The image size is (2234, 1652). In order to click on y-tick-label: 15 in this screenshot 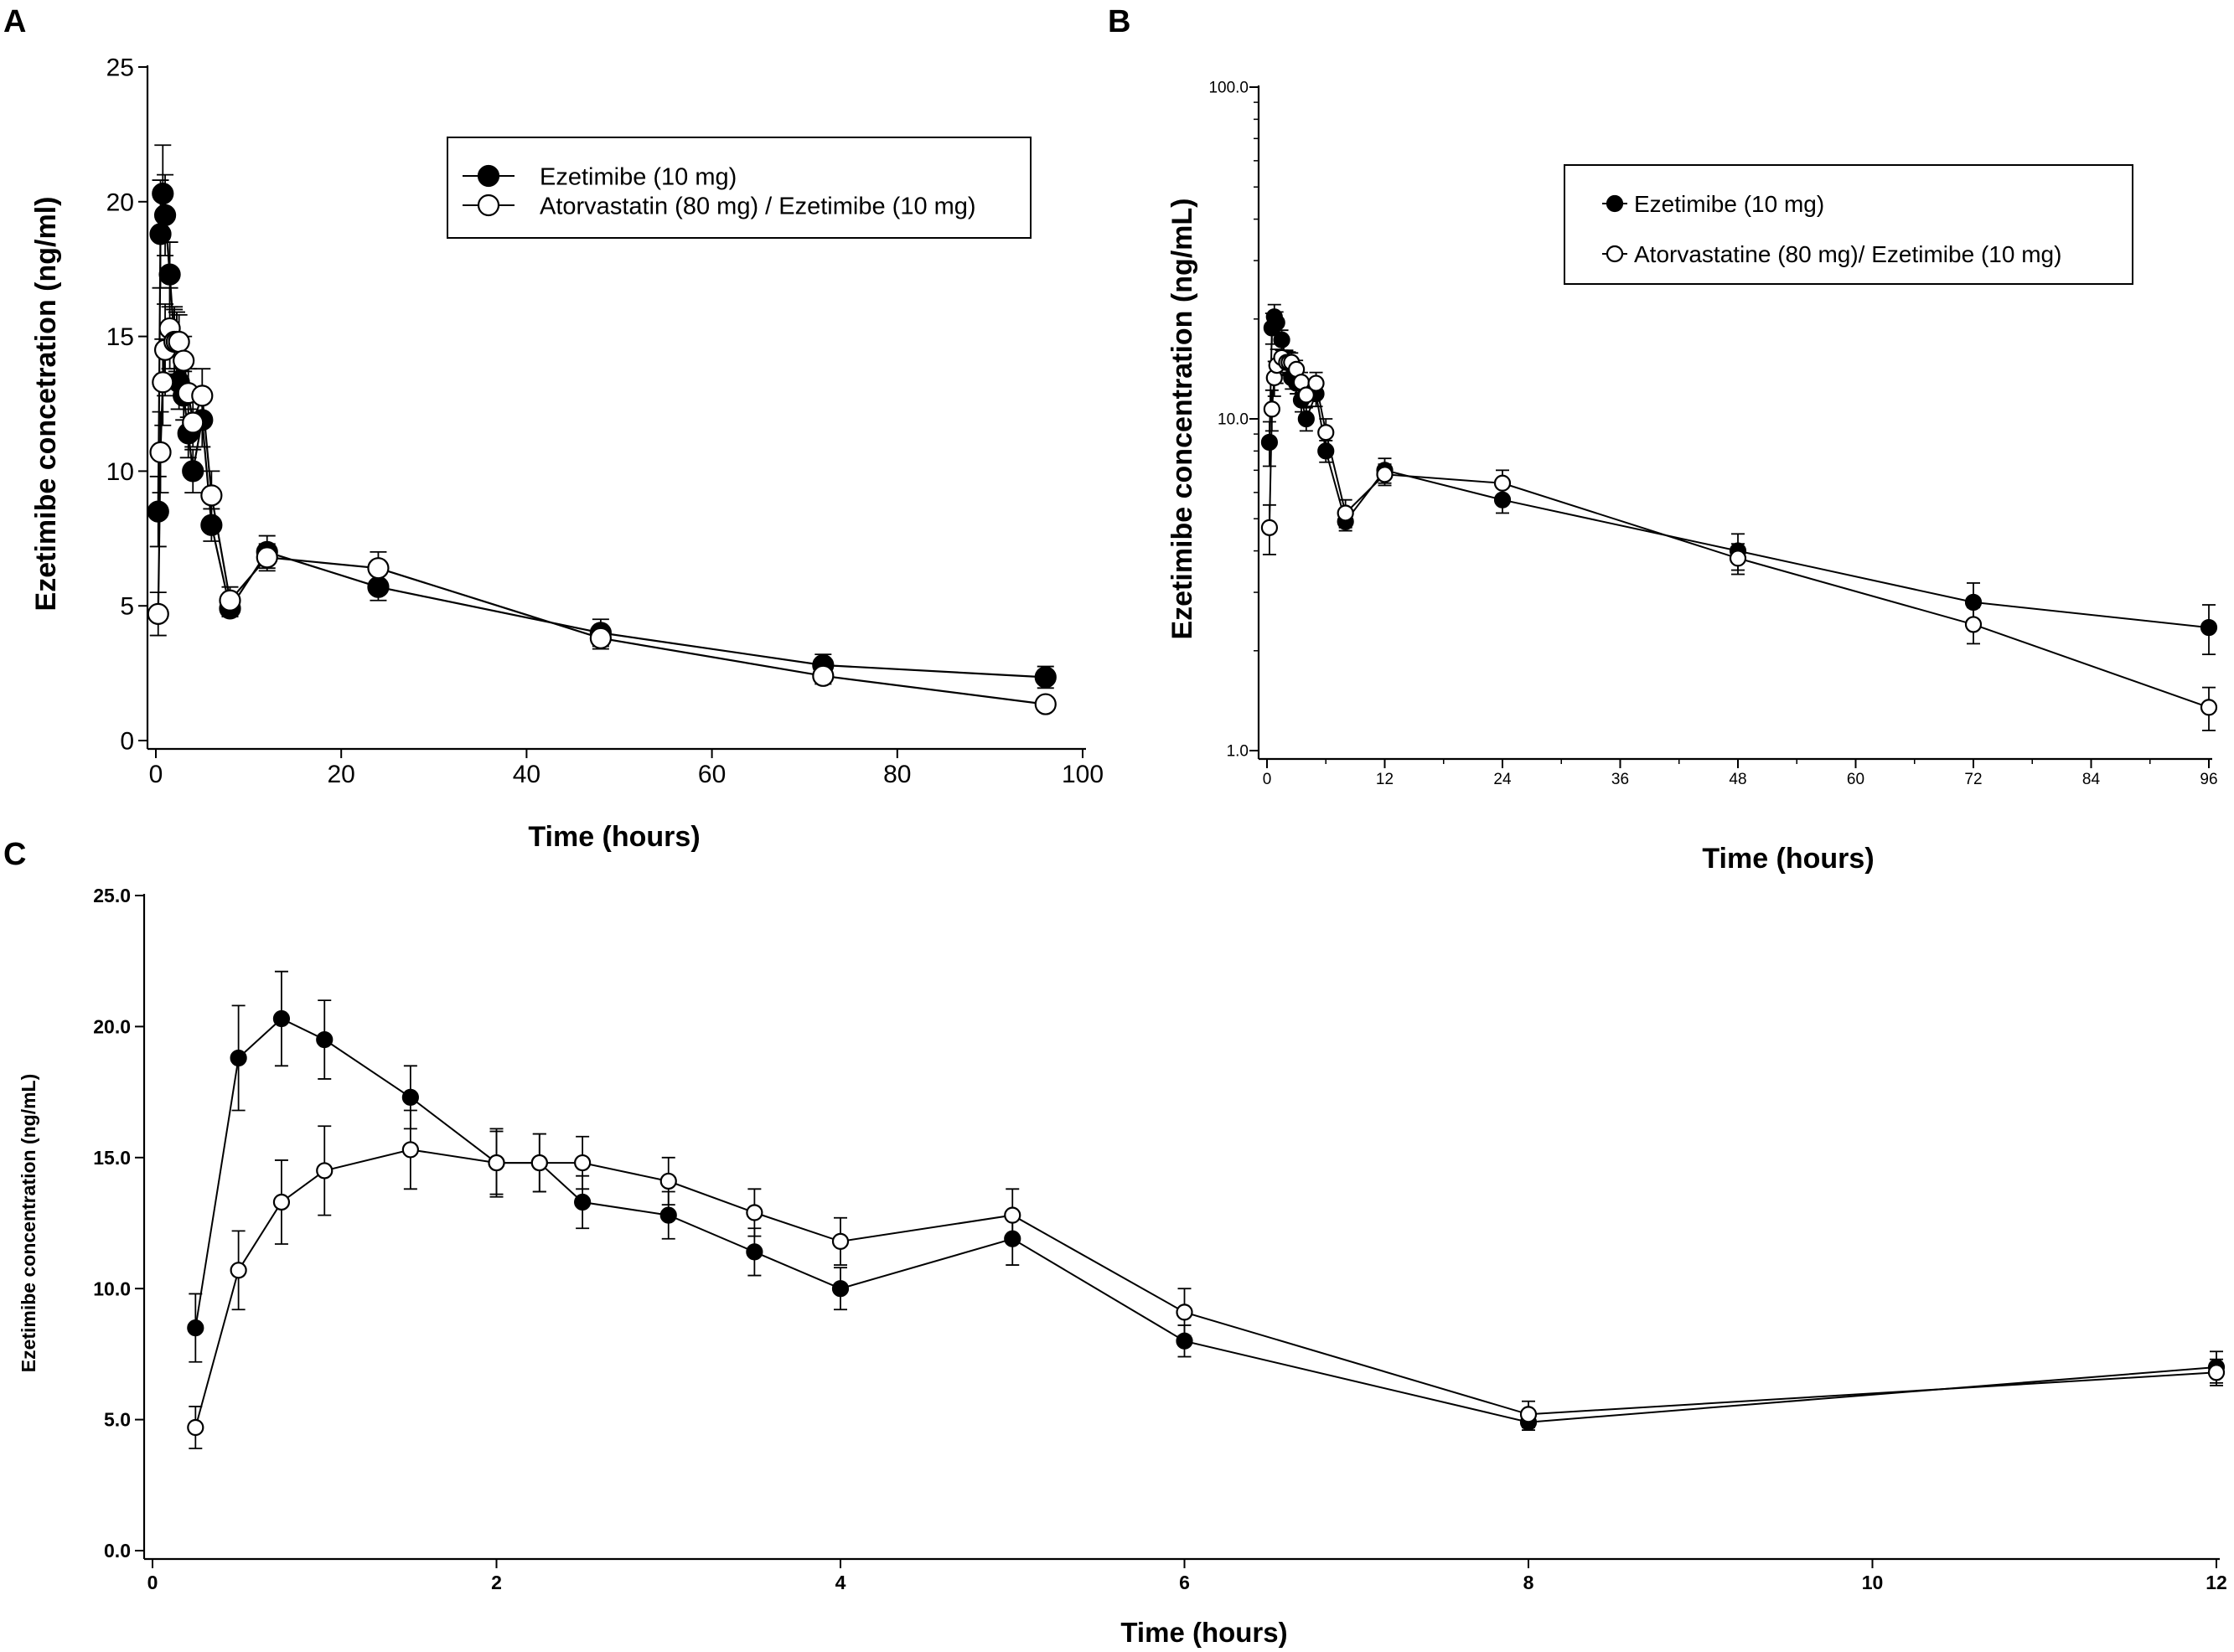, I will do `click(120, 337)`.